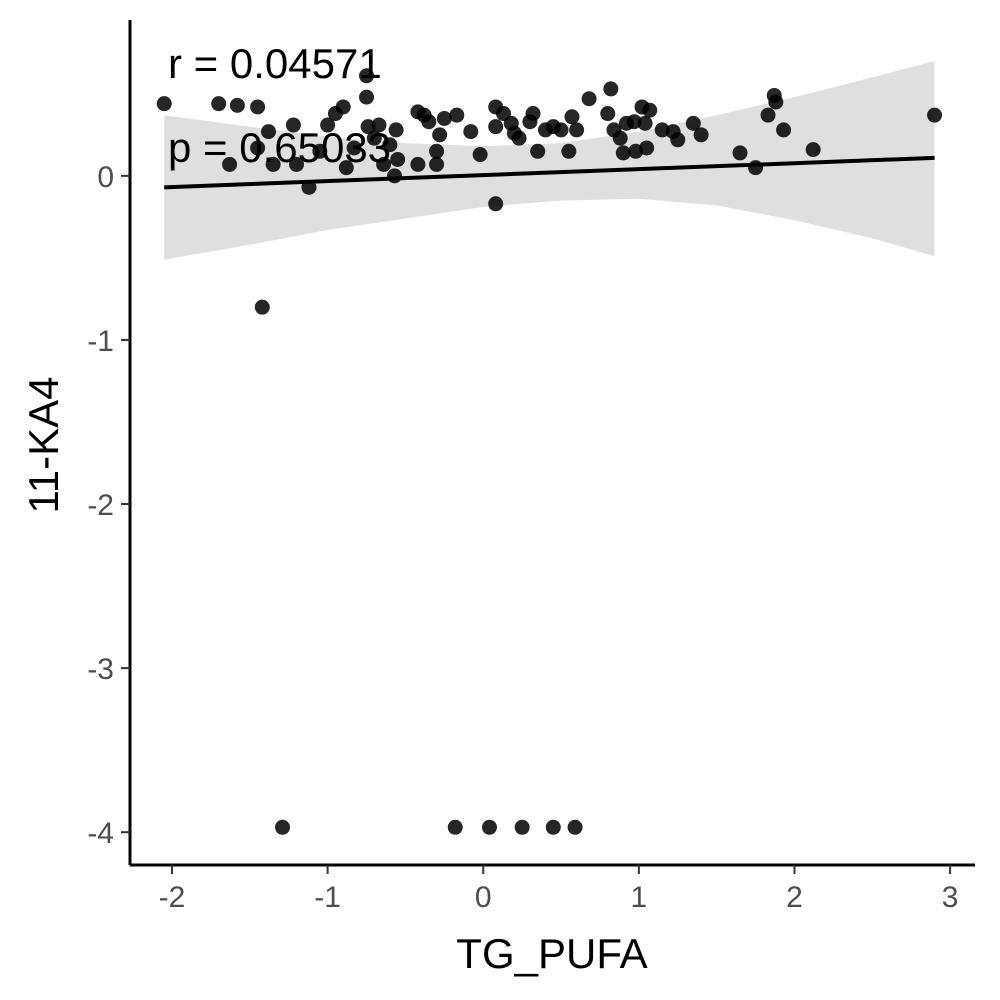  Describe the element at coordinates (100, 505) in the screenshot. I see `y-tick-label: -2` at that location.